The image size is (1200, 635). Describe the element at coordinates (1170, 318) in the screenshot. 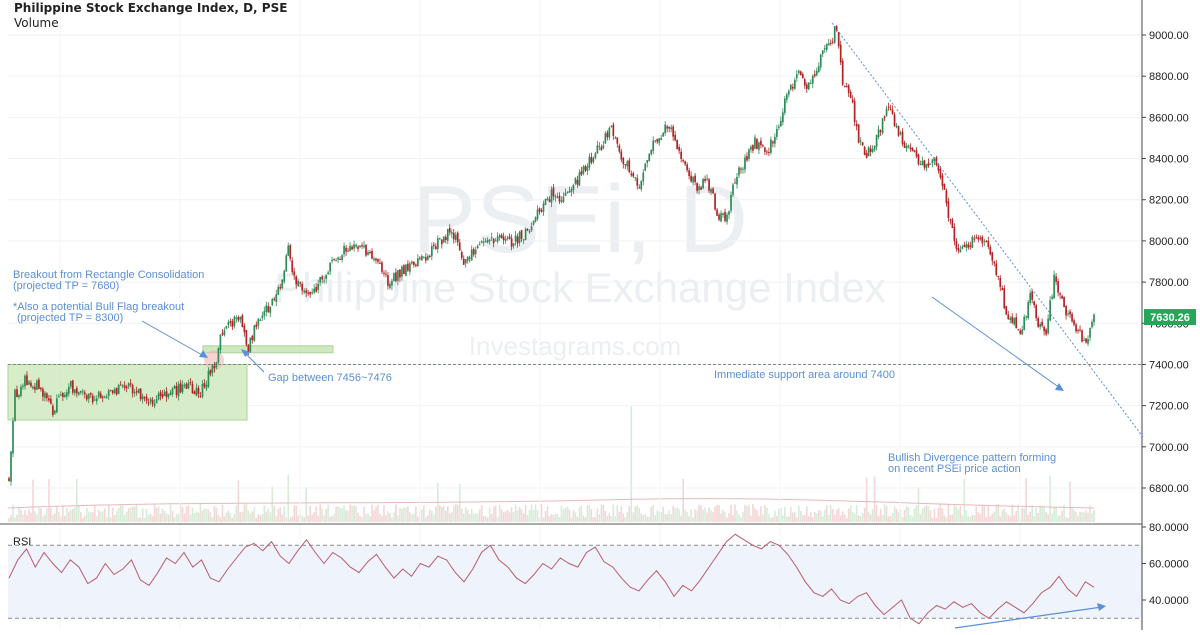

I see `last-price-label: 7630.26` at that location.